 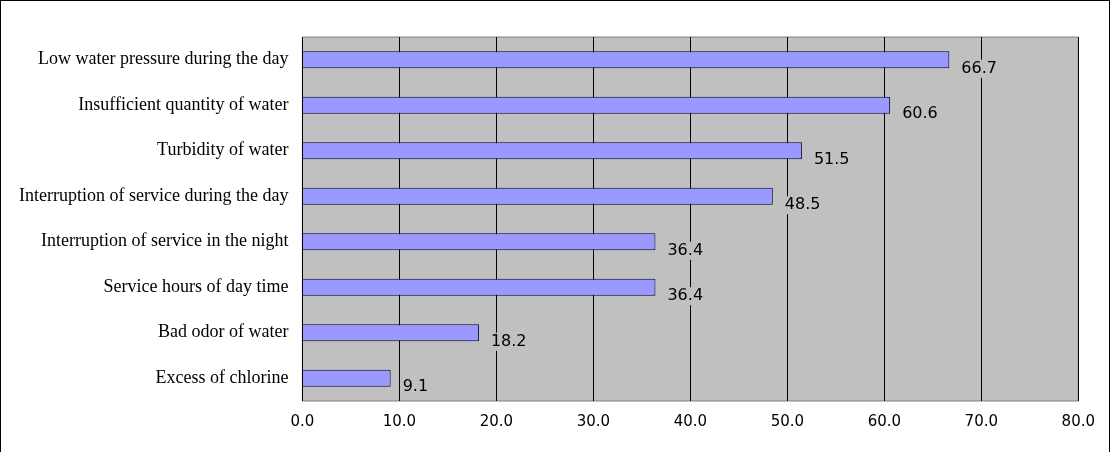 What do you see at coordinates (223, 149) in the screenshot?
I see `y-tick-label: Turbidity of water` at bounding box center [223, 149].